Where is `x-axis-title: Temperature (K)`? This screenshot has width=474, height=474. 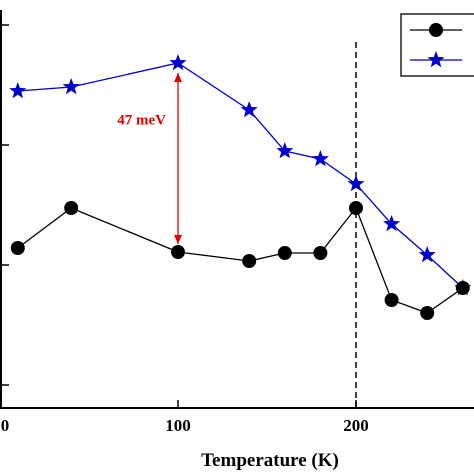 x-axis-title: Temperature (K) is located at coordinates (270, 460).